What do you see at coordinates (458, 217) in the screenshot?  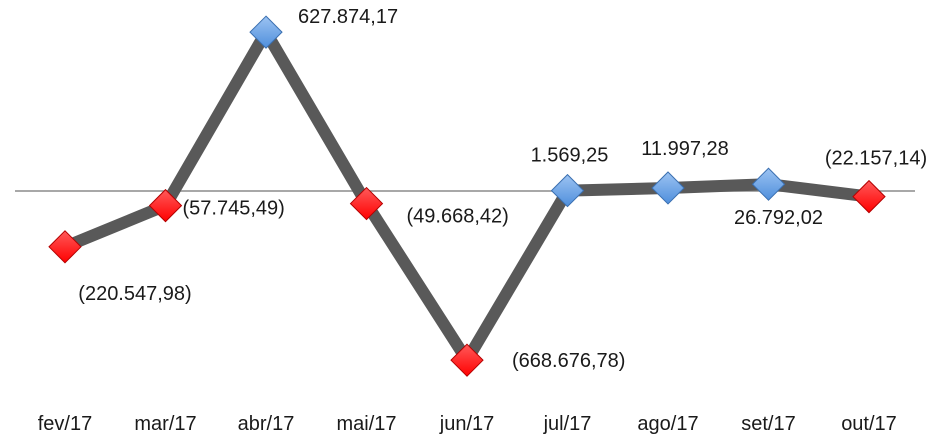 I see `data-label-mai-17: (49.668,42)` at bounding box center [458, 217].